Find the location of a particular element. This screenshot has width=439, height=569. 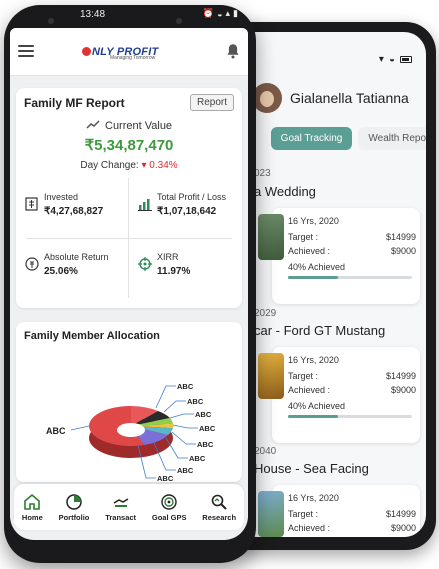

bar-chart-icon is located at coordinates (145, 205).